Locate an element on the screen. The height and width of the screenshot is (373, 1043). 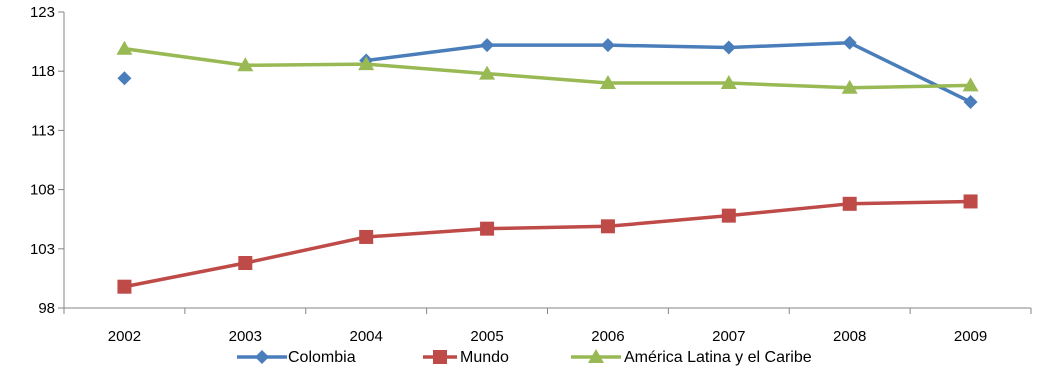
legend-item: América Latina y el Caribe is located at coordinates (691, 357).